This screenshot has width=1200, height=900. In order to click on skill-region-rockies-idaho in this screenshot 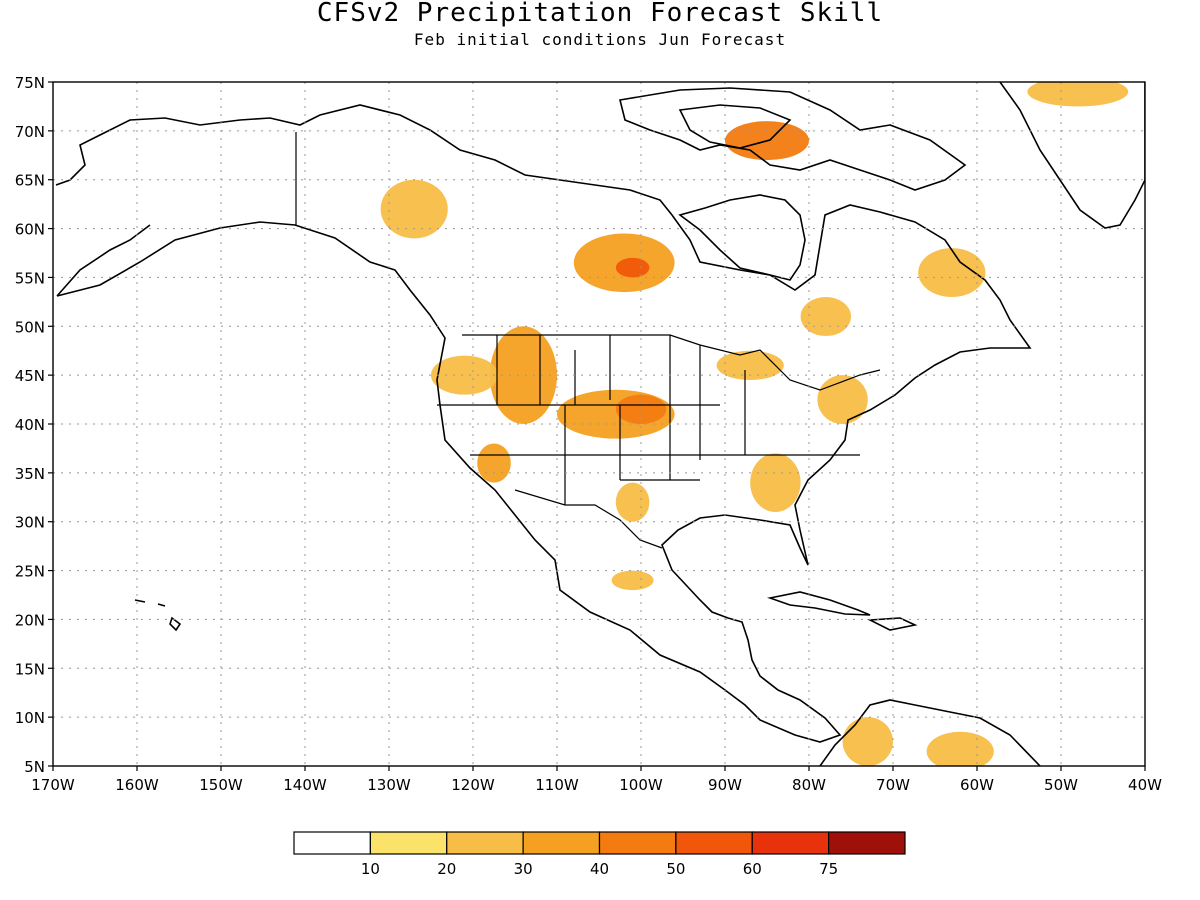, I will do `click(523, 375)`.